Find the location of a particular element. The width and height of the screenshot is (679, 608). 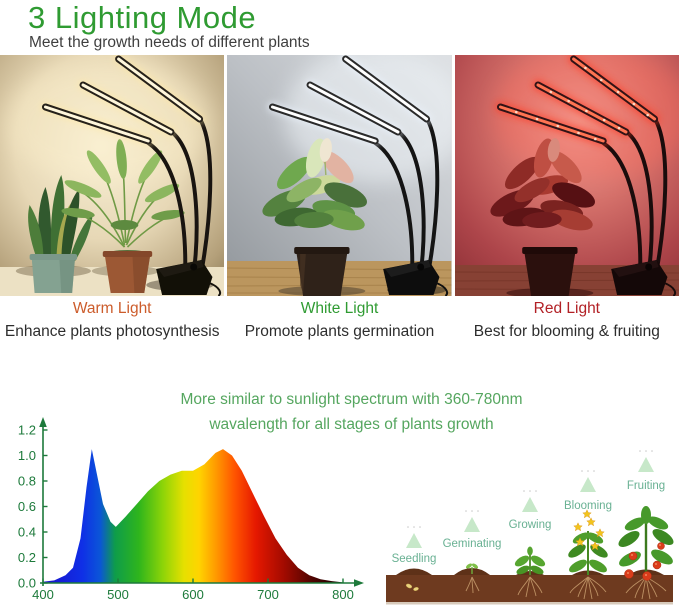

mode-label-warm: Warm Light is located at coordinates (112, 308).